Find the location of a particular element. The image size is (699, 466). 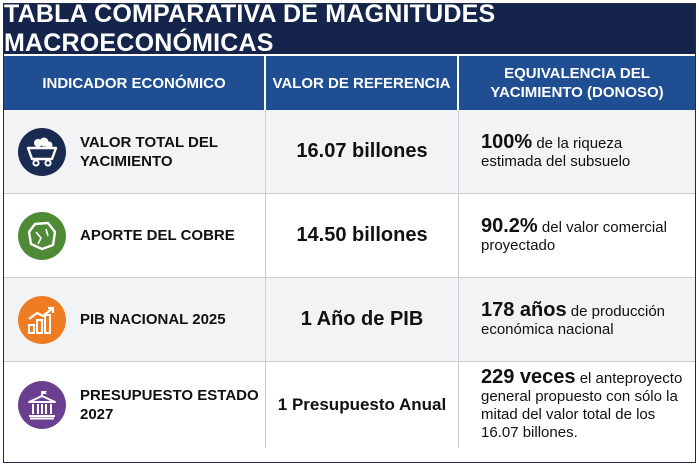

indicator-cell: PIB NACIONAL 2025 is located at coordinates (135, 319).